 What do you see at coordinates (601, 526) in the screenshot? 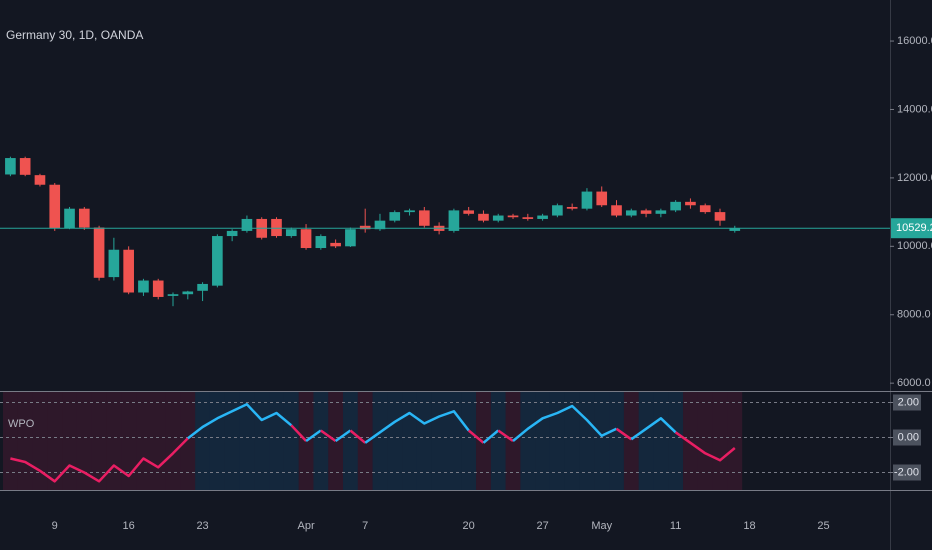
I see `x-tick-label: May` at bounding box center [601, 526].